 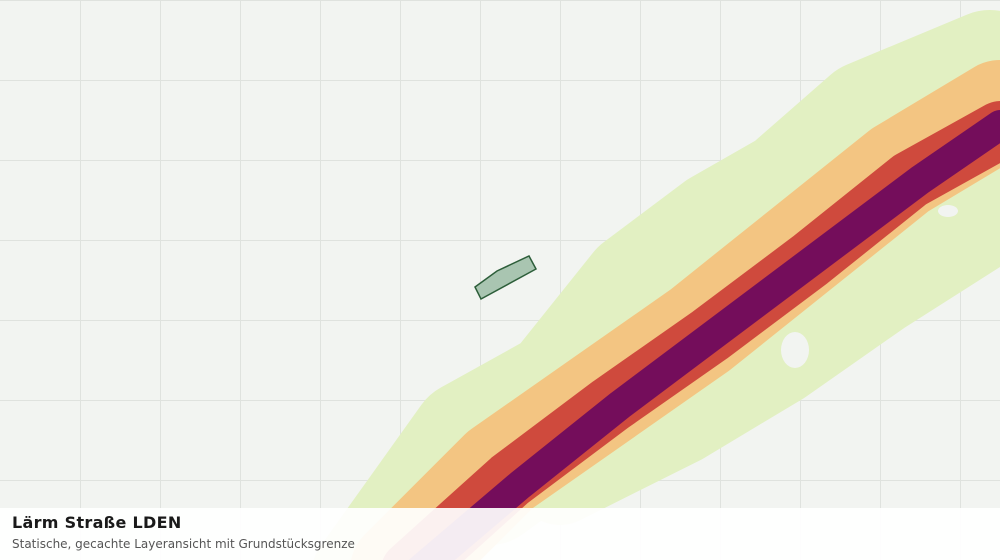 What do you see at coordinates (97, 522) in the screenshot?
I see `layer-title: Lärm Straße LDEN` at bounding box center [97, 522].